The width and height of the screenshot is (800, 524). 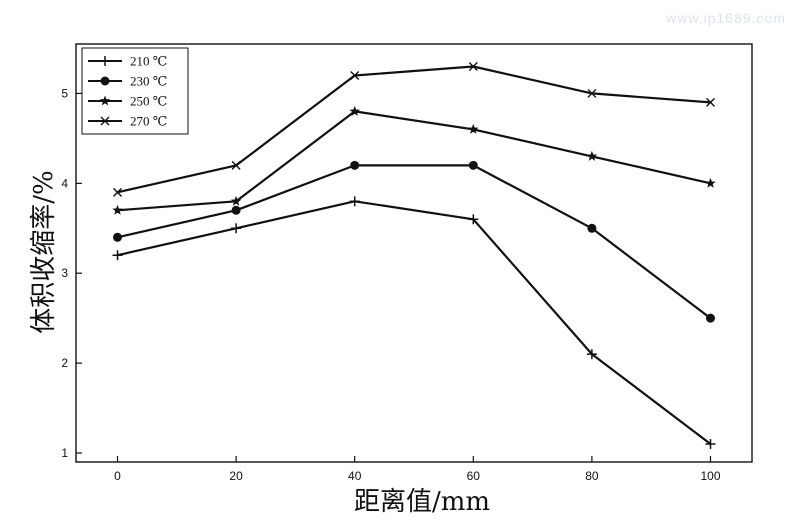 What do you see at coordinates (127, 101) in the screenshot?
I see `legend-item: 250 ℃` at bounding box center [127, 101].